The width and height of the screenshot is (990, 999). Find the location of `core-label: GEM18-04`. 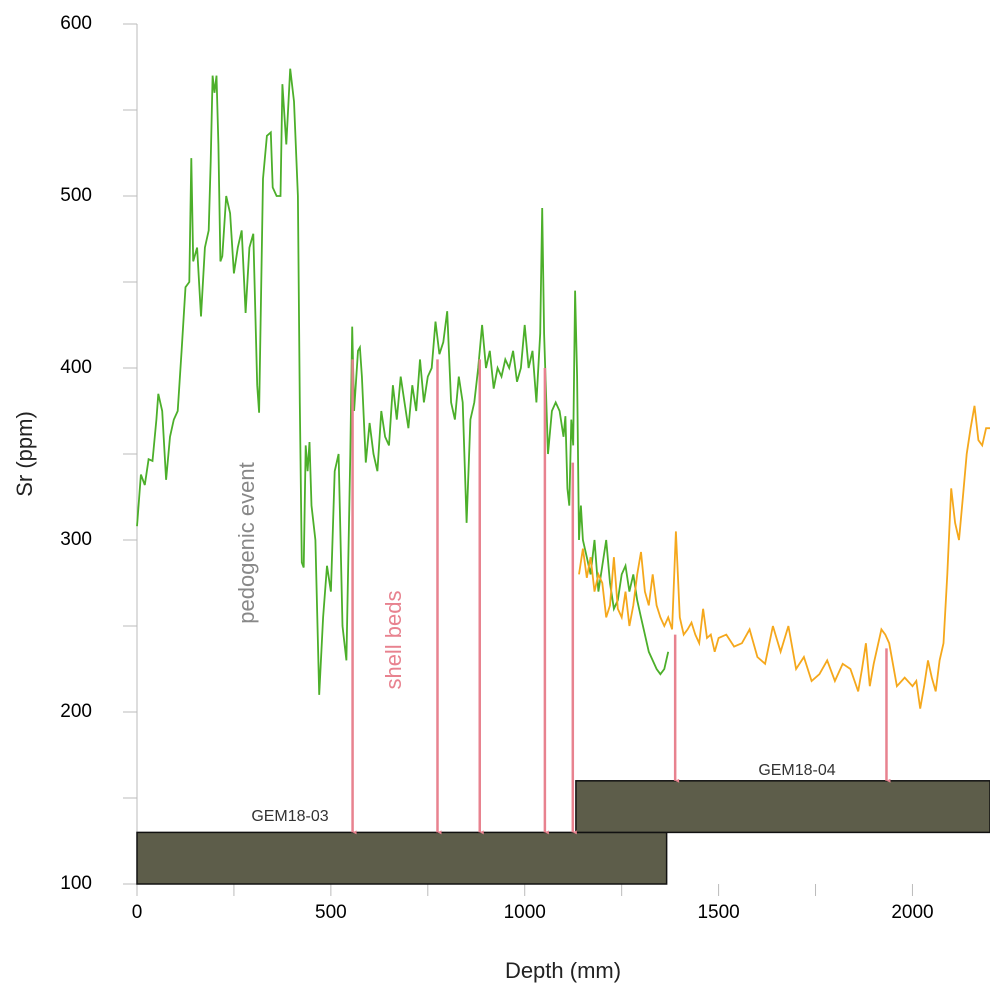

core-label: GEM18-04 is located at coordinates (796, 770).